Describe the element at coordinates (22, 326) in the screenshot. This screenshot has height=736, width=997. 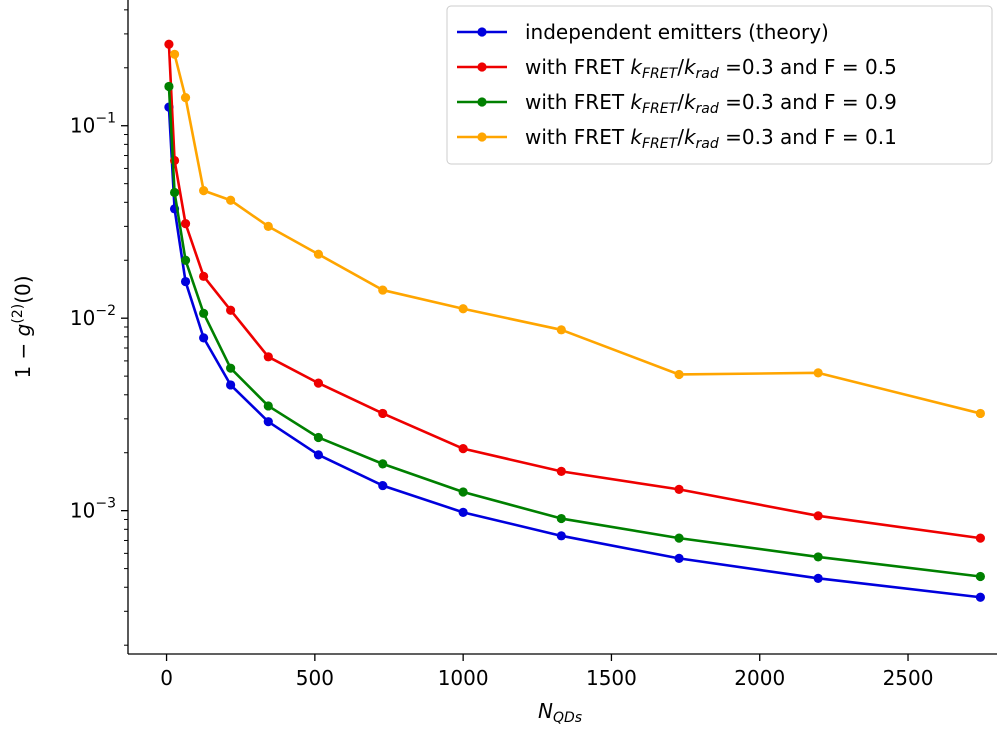
I see `y-axis-label: 1 − g(2)(0)` at that location.